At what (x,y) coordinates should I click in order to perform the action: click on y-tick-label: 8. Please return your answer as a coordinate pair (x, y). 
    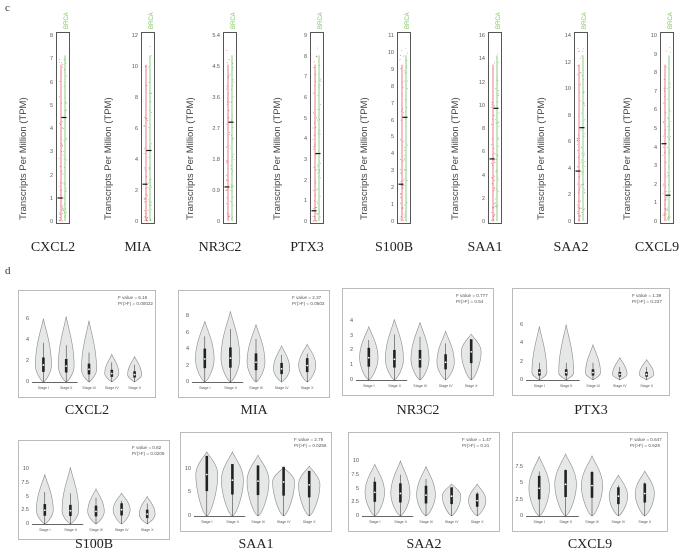
    Looking at the image, I should click on (187, 316).